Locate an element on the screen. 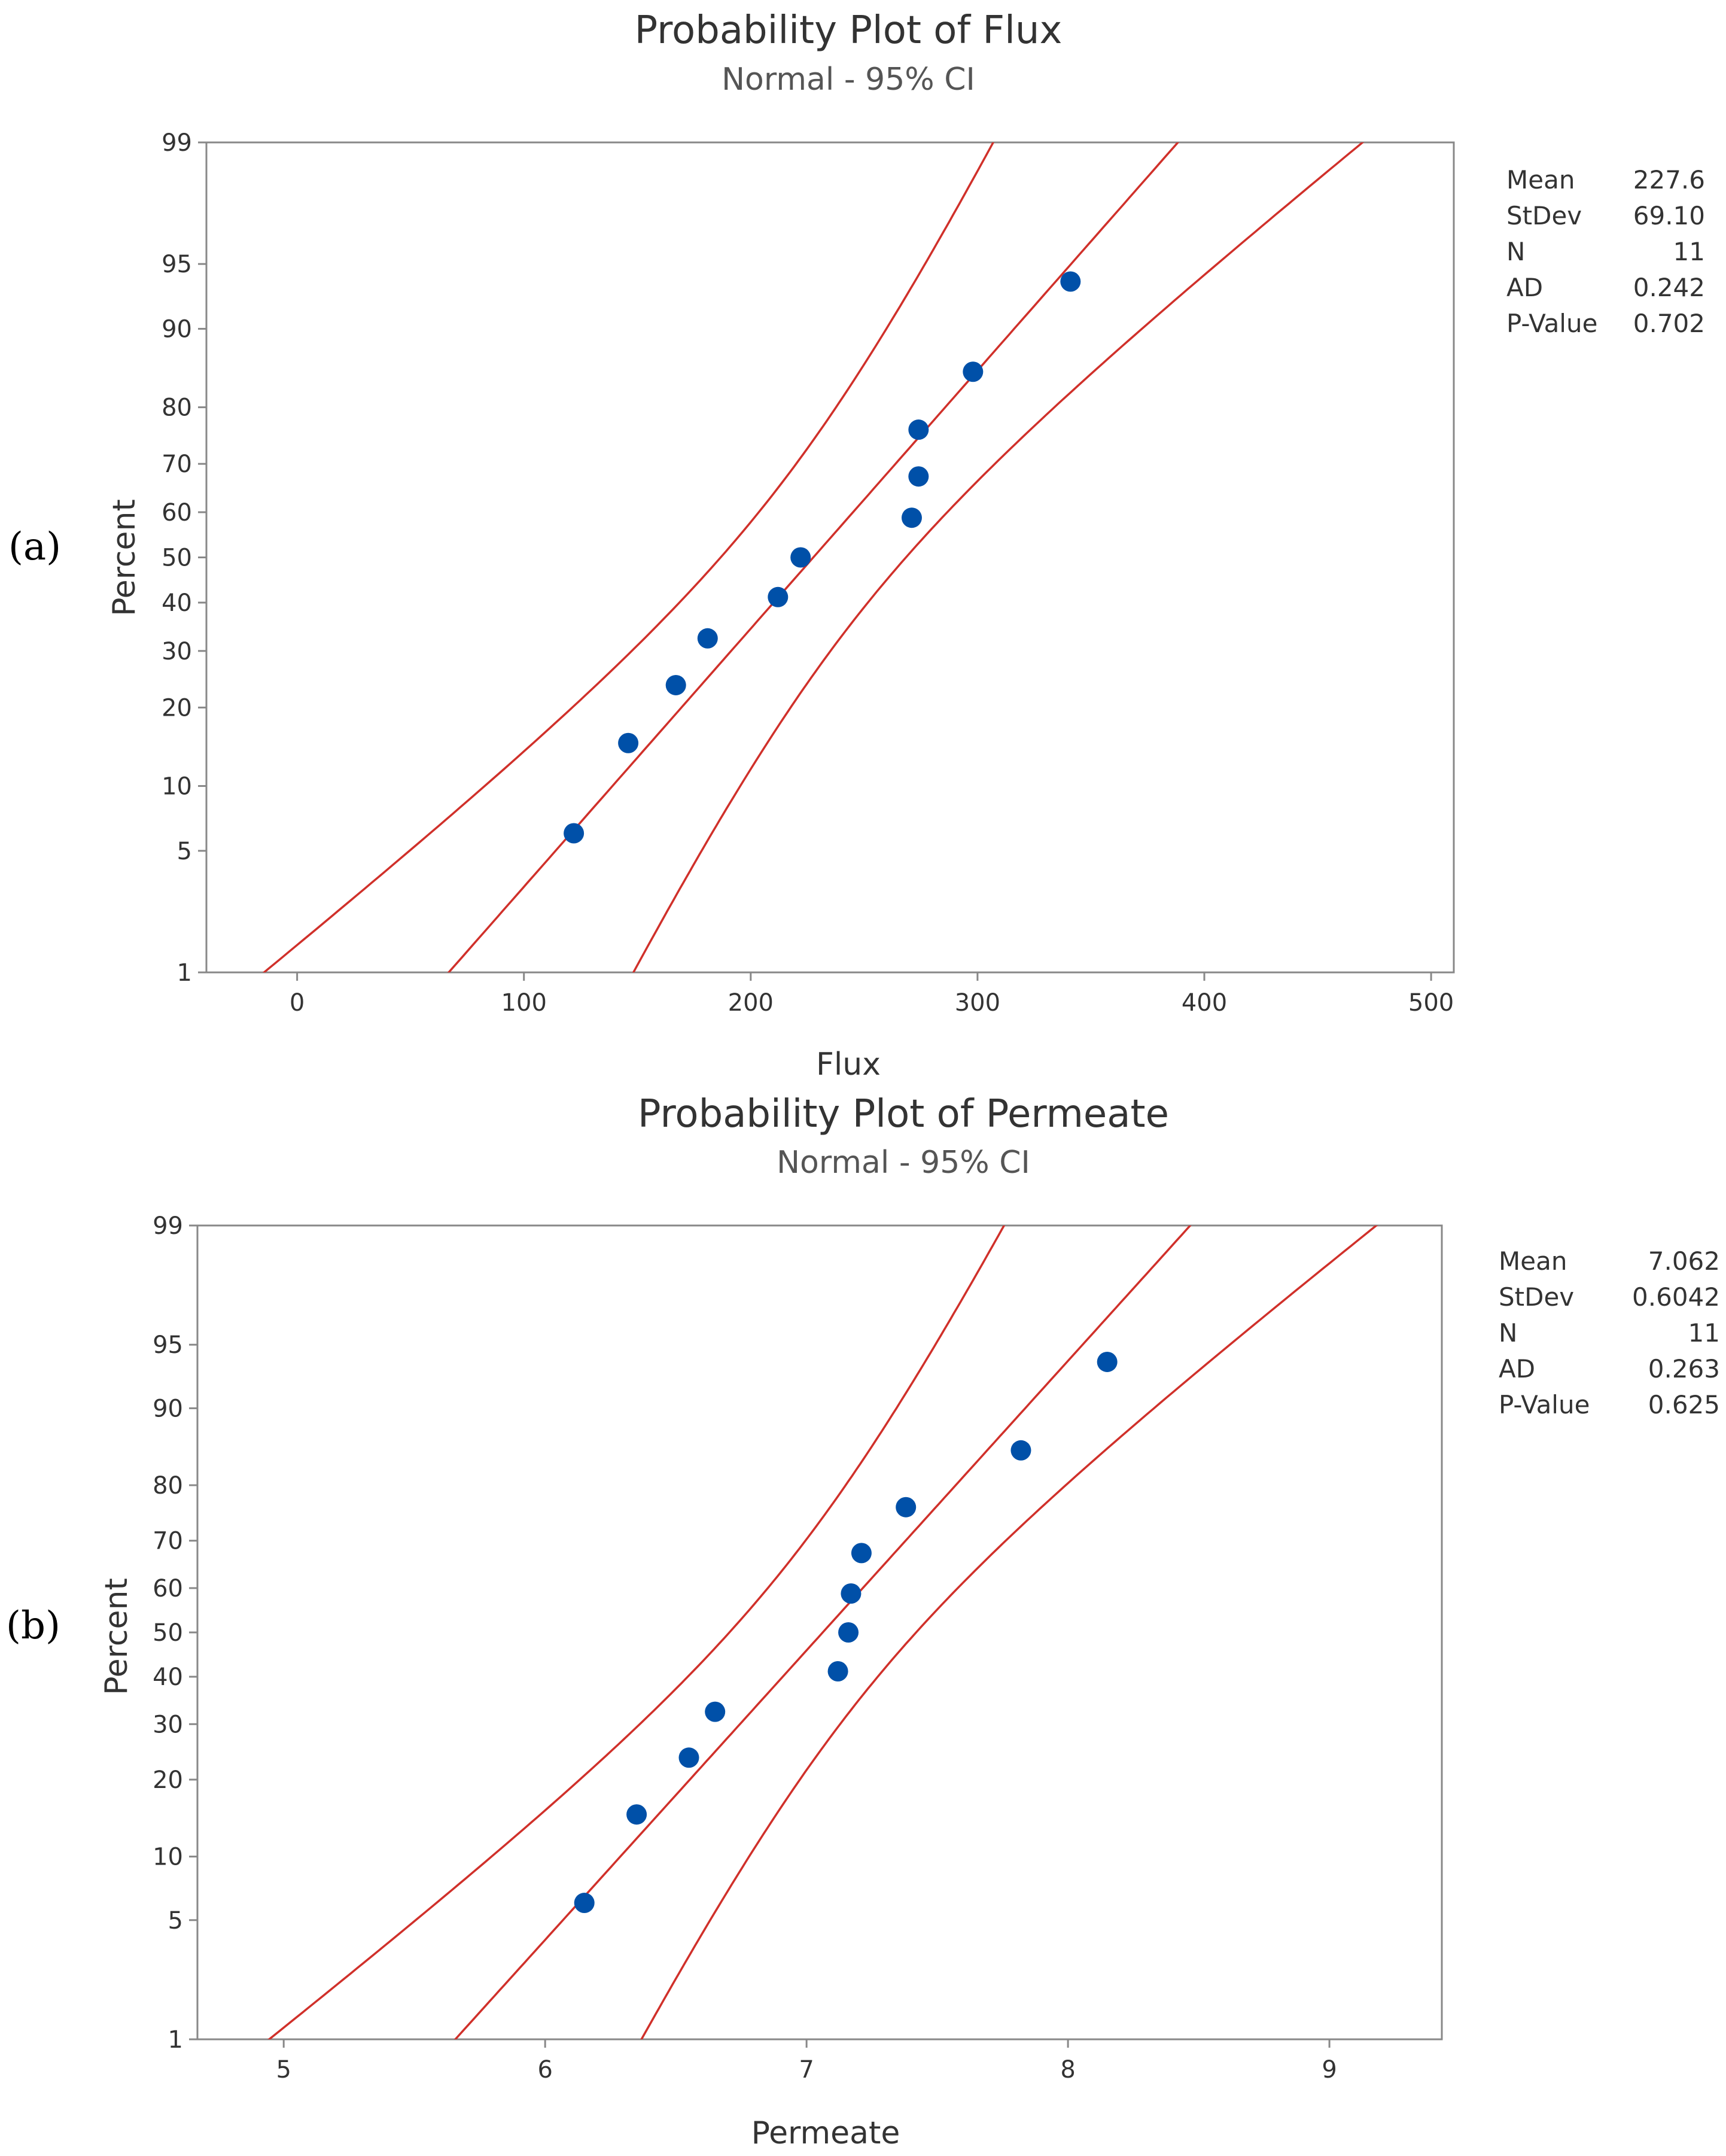 The image size is (1726, 2156). panel-a-title: Probability Plot of Flux is located at coordinates (849, 30).